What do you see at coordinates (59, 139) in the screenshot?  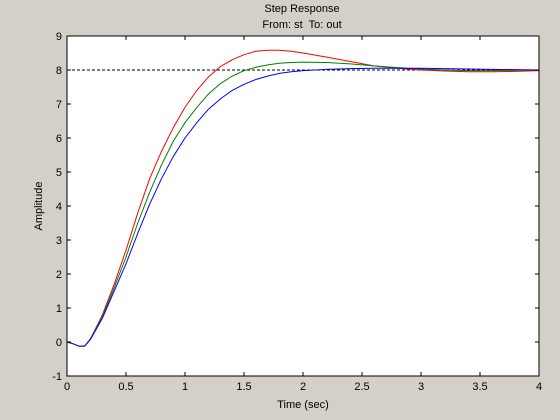 I see `y-tick-label: 6` at bounding box center [59, 139].